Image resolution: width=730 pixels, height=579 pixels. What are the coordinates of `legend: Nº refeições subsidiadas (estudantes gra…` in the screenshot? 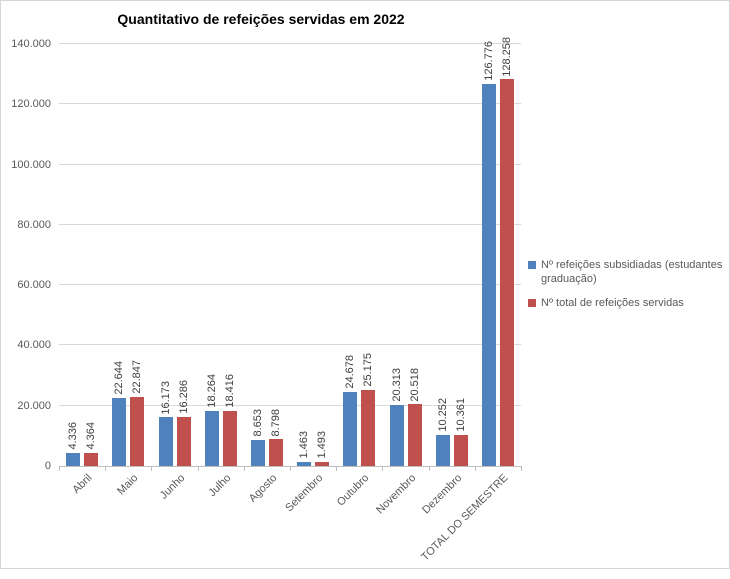 It's located at (627, 288).